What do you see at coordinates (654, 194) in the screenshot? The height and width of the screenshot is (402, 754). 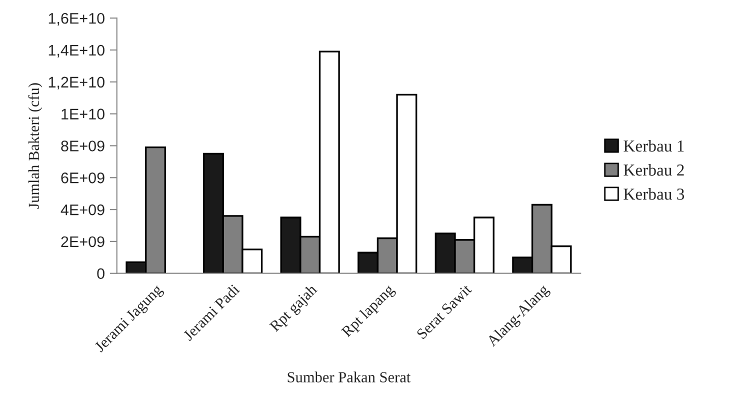 I see `legend-label: Kerbau 3` at bounding box center [654, 194].